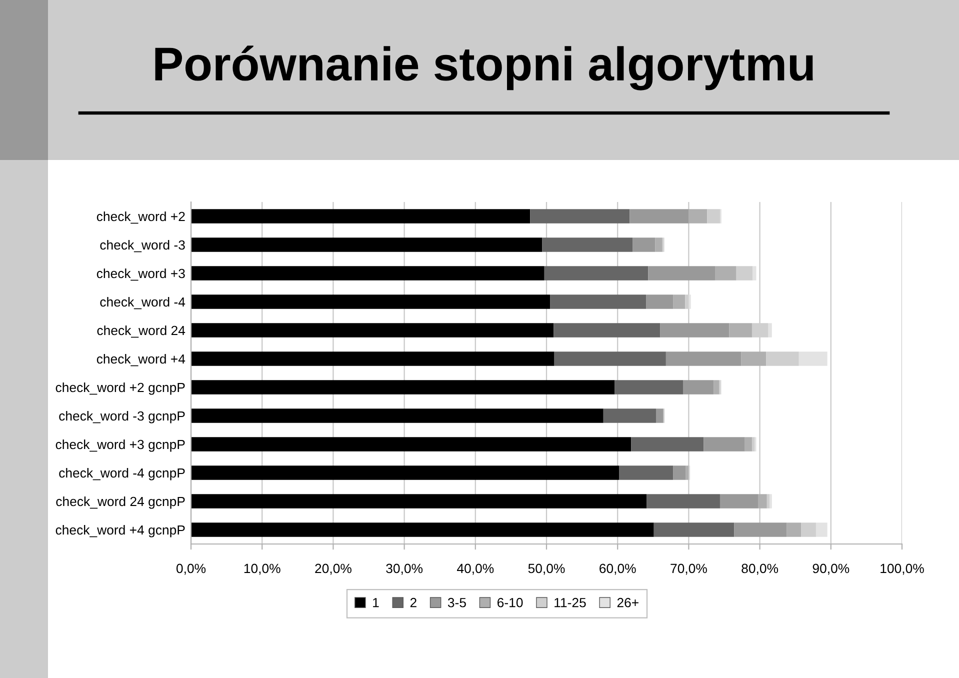 This screenshot has width=959, height=678. Describe the element at coordinates (141, 360) in the screenshot. I see `y-tick-label: check_word +4` at that location.